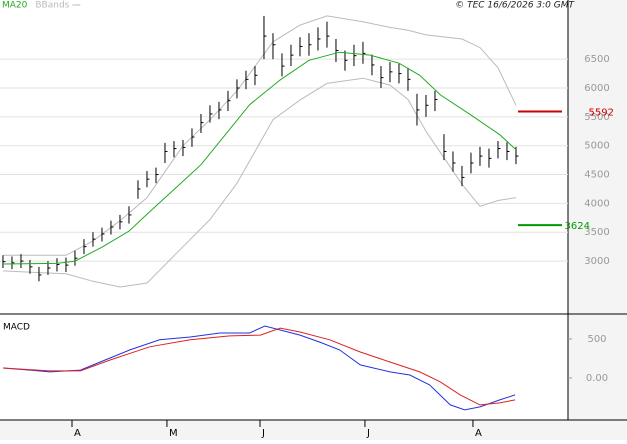  What do you see at coordinates (577, 226) in the screenshot?
I see `level-label: 3624` at bounding box center [577, 226].